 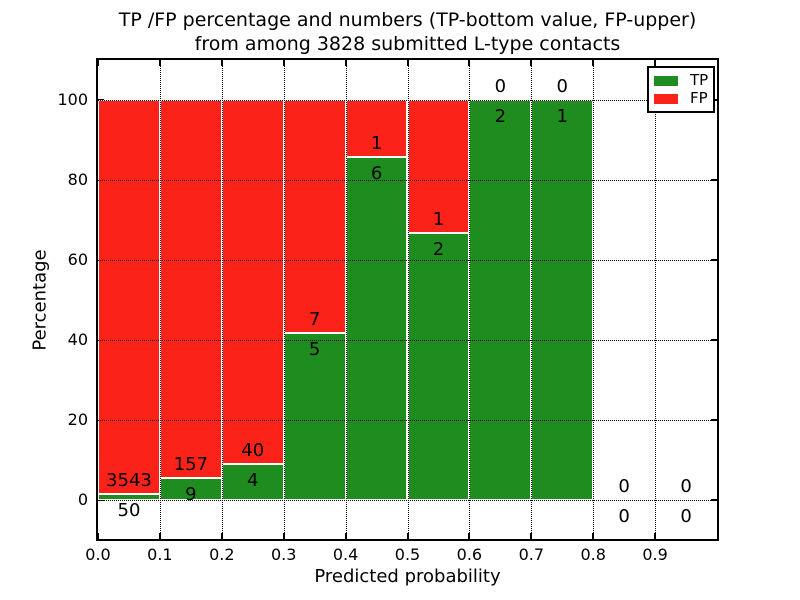 I want to click on x-axis-label: Predicted probability, so click(x=407, y=576).